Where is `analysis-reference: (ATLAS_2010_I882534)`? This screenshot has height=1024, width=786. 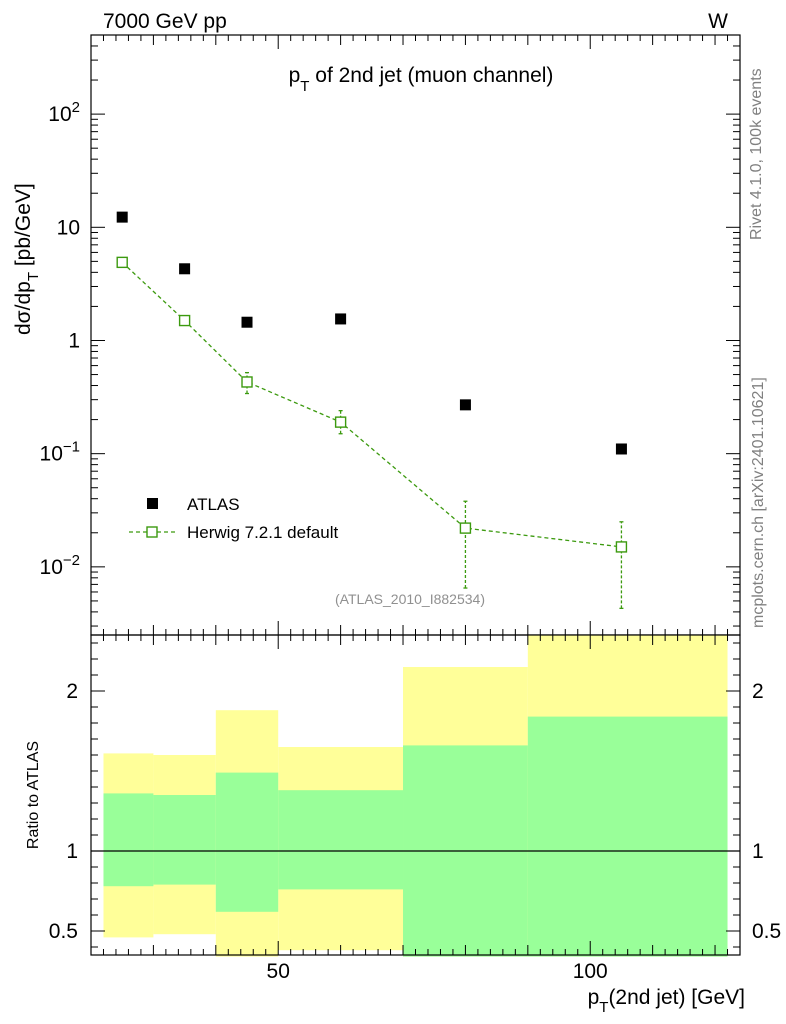 analysis-reference: (ATLAS_2010_I882534) is located at coordinates (410, 599).